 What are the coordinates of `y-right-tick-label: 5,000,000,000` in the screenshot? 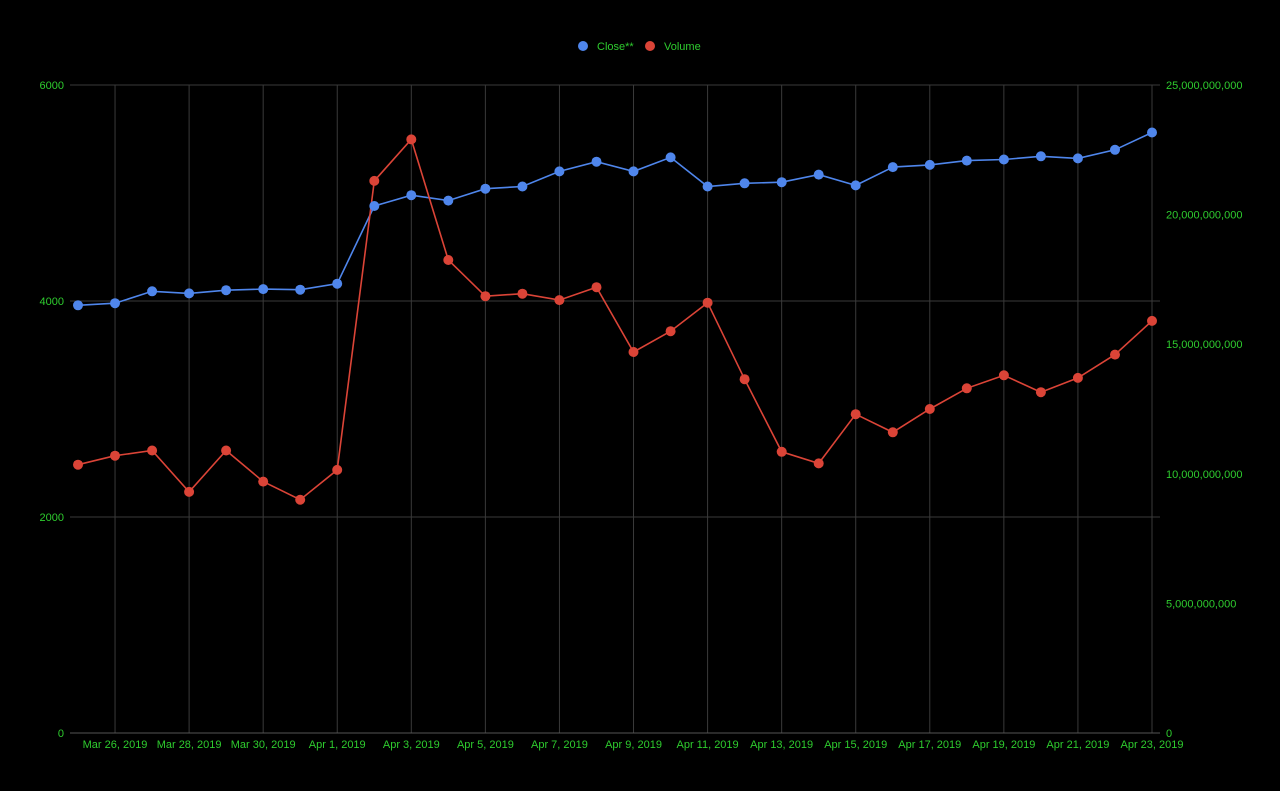 It's located at (1201, 604).